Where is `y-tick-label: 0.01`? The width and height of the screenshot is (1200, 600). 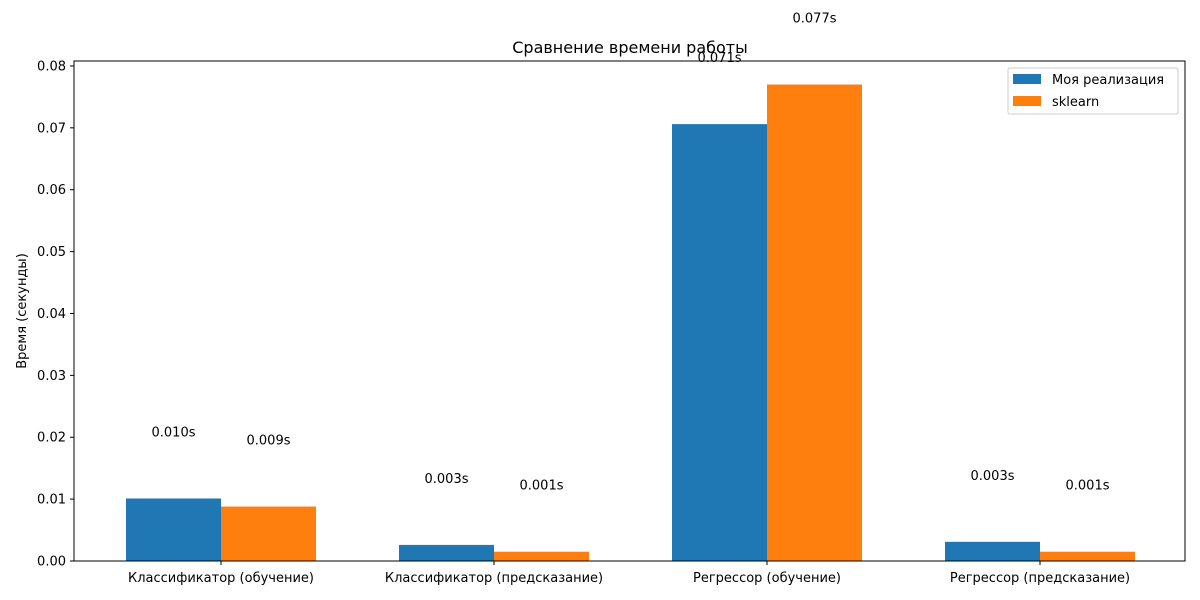 y-tick-label: 0.01 is located at coordinates (51, 500).